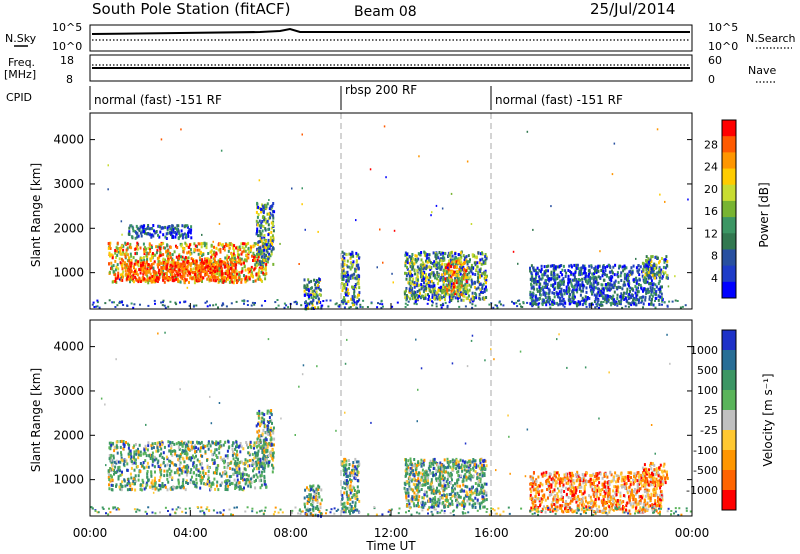 The width and height of the screenshot is (800, 554). What do you see at coordinates (67, 46) in the screenshot?
I see `noise-left-tick-bottom: 10^0` at bounding box center [67, 46].